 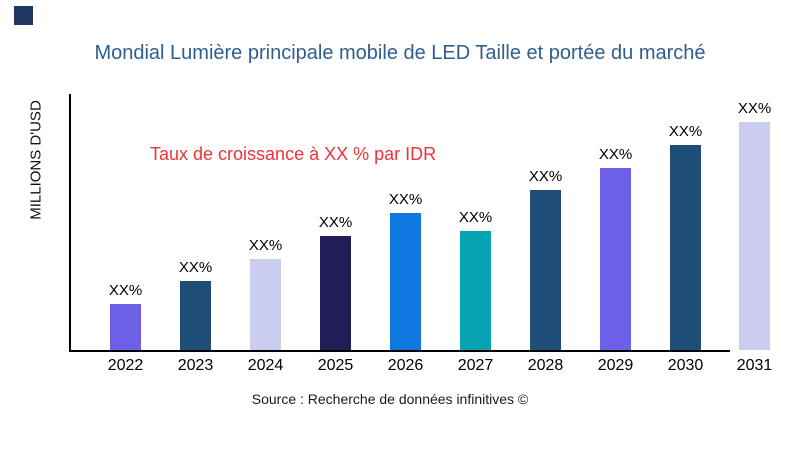 I want to click on x-tick-2026: 2026, so click(x=405, y=365).